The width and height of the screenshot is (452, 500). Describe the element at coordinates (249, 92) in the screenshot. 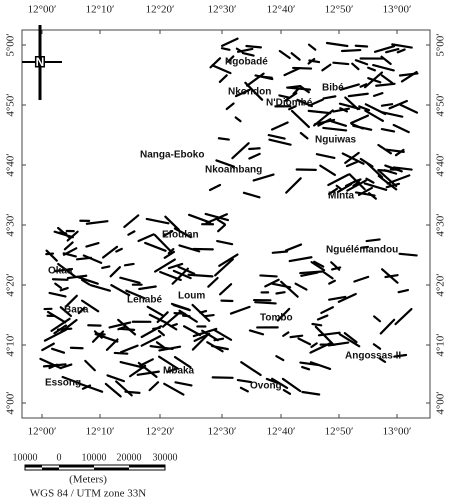

I see `place-label: Nkondon` at that location.